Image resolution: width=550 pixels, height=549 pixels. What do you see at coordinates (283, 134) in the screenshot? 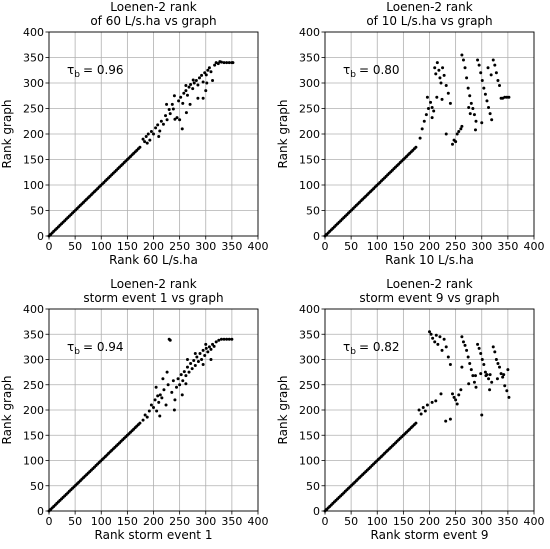
I see `y-axis-label: Rank graph` at bounding box center [283, 134].